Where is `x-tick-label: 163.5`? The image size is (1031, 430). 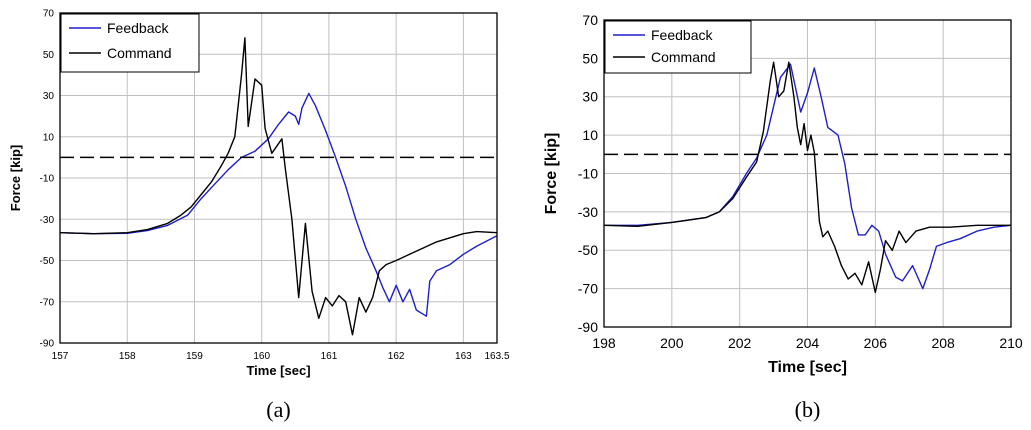 x-tick-label: 163.5 is located at coordinates (496, 356).